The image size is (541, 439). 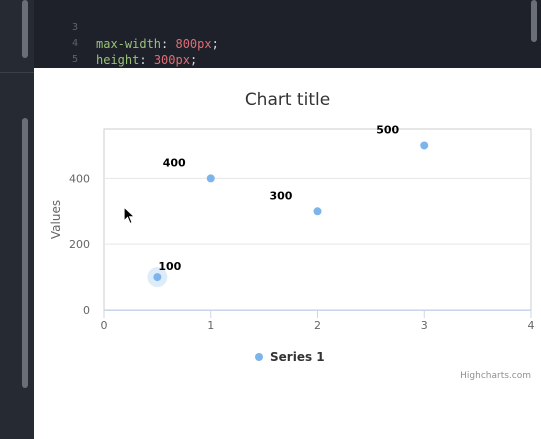 What do you see at coordinates (74, 59) in the screenshot?
I see `line-number: 5` at bounding box center [74, 59].